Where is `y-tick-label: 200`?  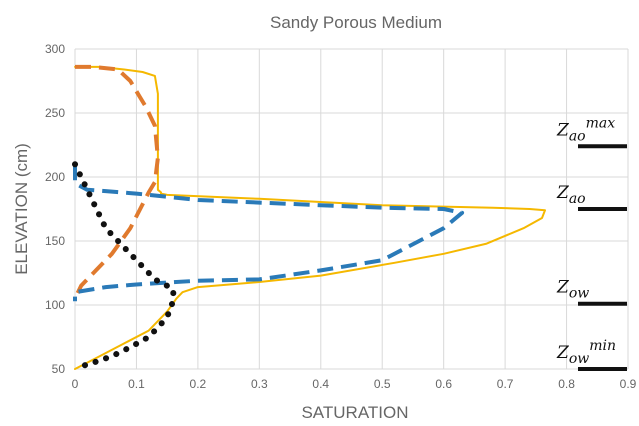 y-tick-label: 200 is located at coordinates (55, 177).